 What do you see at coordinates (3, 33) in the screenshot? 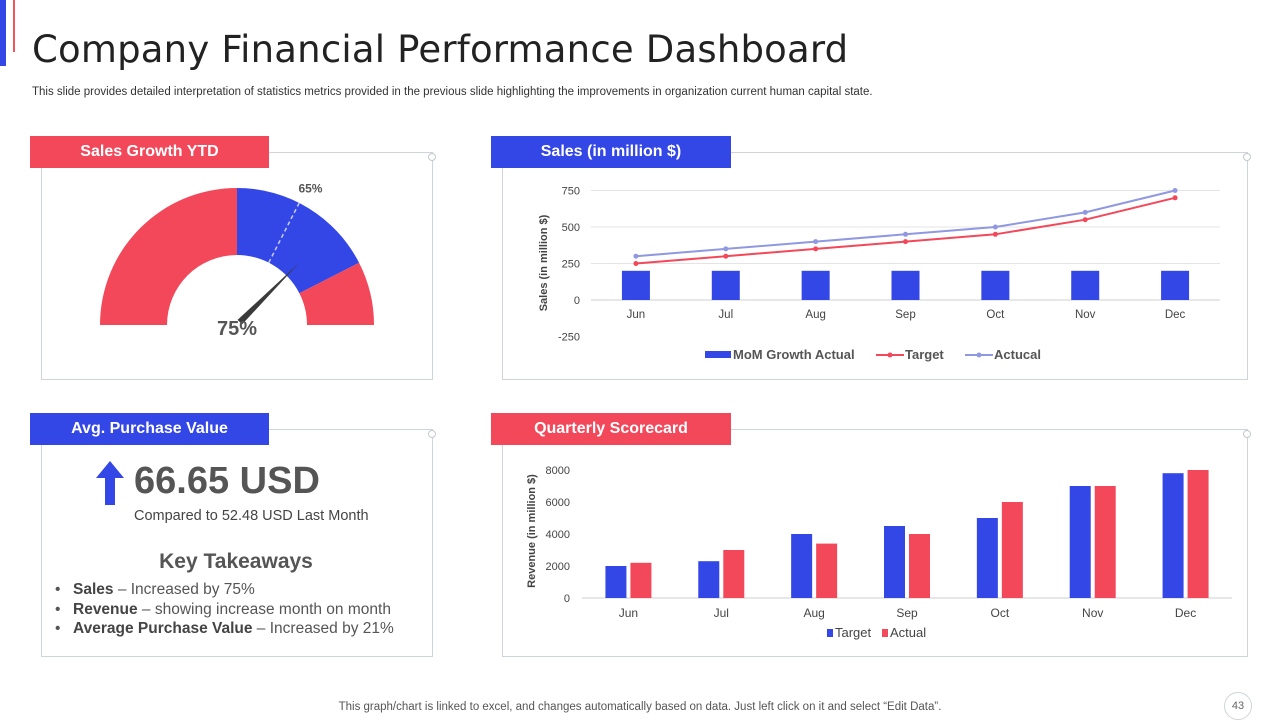
I see `accent-bar` at bounding box center [3, 33].